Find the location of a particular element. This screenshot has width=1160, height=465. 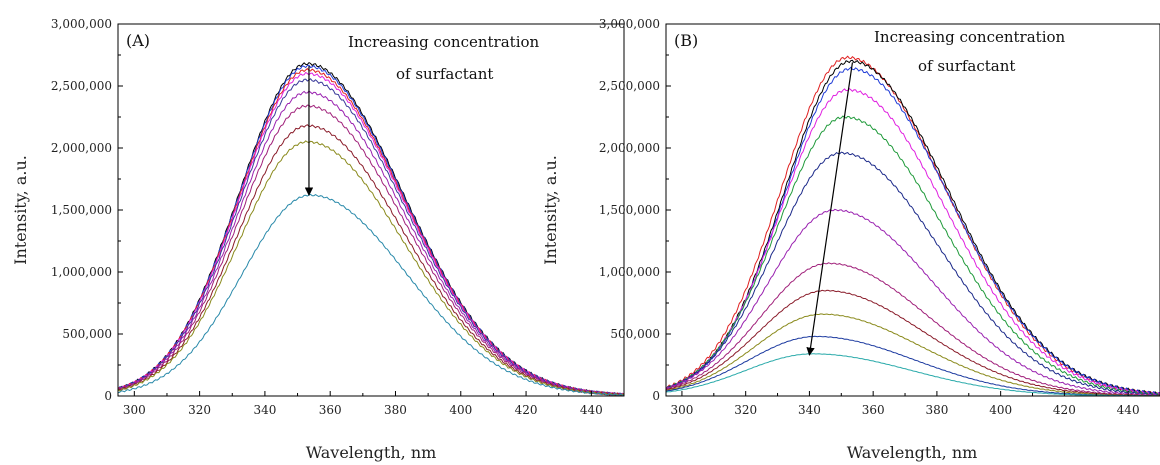

panel-b-x-tick-label: 420 is located at coordinates (1064, 410).